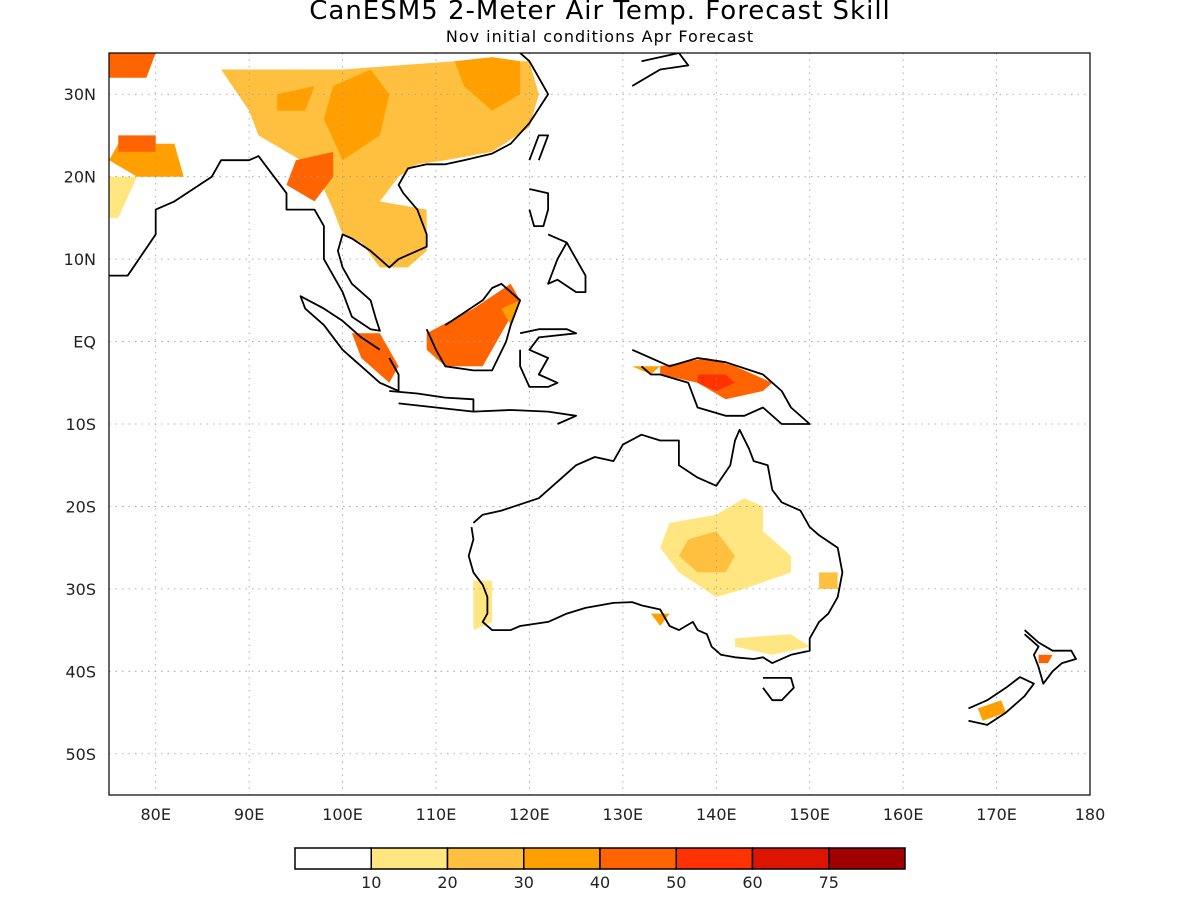  What do you see at coordinates (80, 259) in the screenshot?
I see `lat-tick-label: 10N` at bounding box center [80, 259].